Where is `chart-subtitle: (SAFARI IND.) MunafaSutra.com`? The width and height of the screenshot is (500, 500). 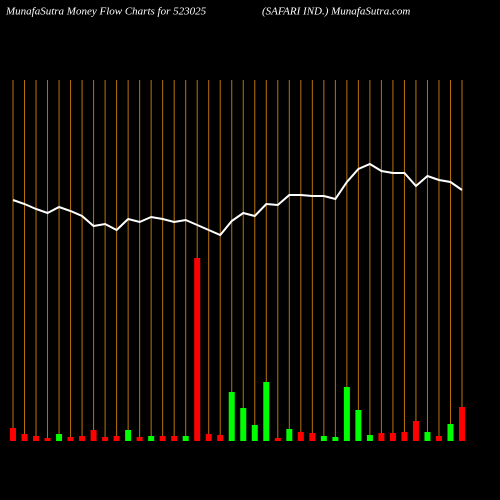 chart-subtitle: (SAFARI IND.) MunafaSutra.com is located at coordinates (336, 12).